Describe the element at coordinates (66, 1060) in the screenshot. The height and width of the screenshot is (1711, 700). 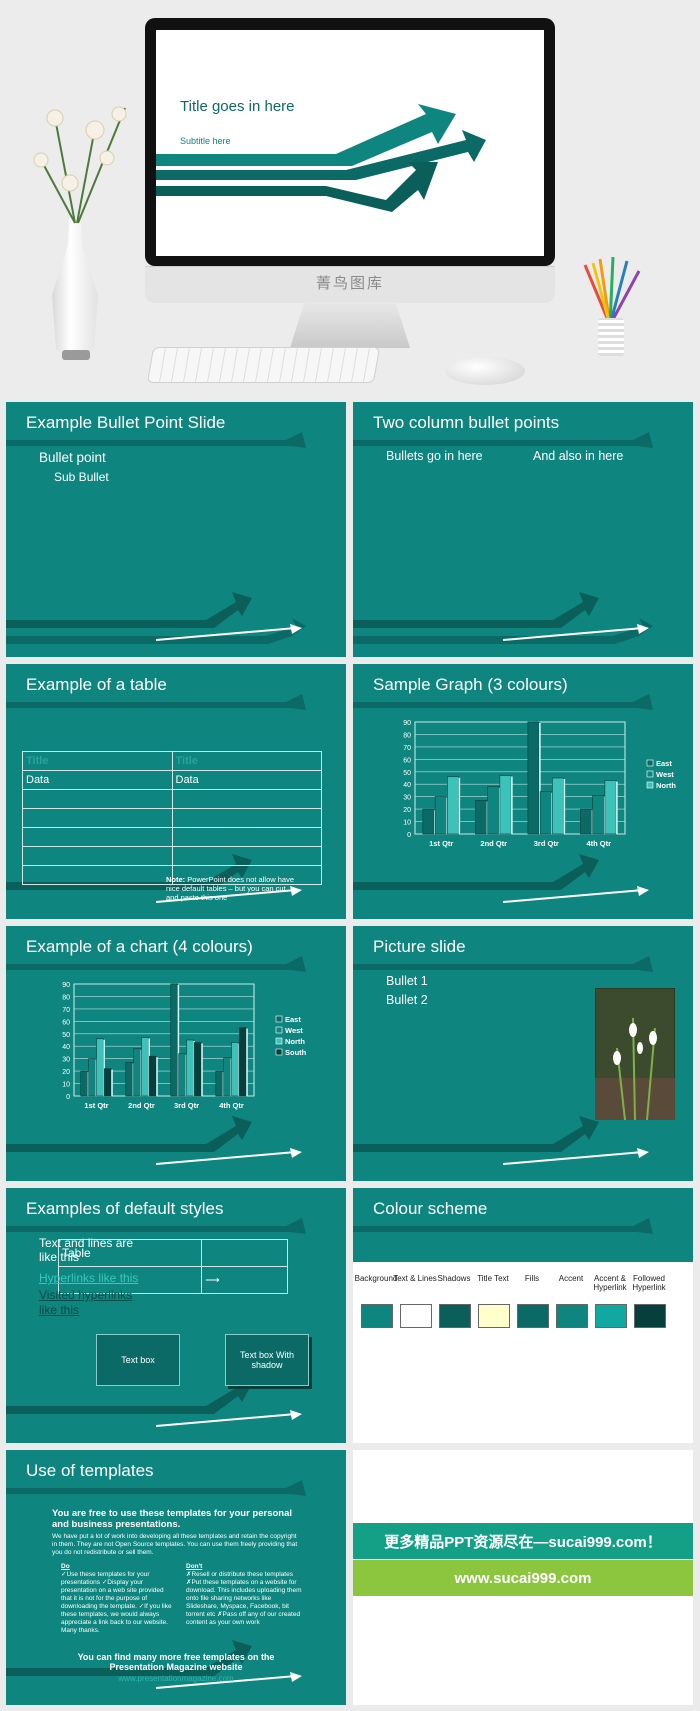
I see `y-tick-label: 30` at that location.